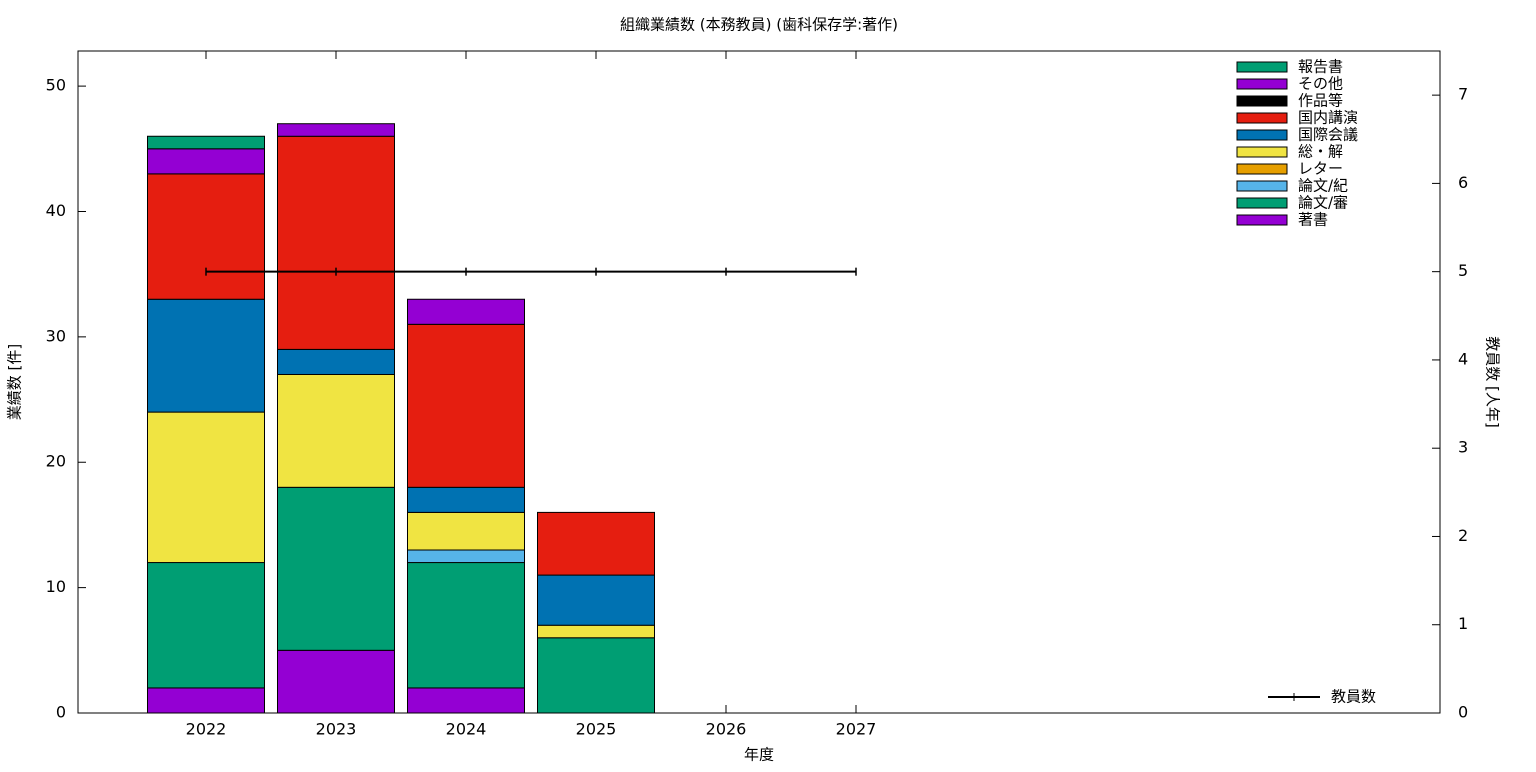  What do you see at coordinates (1463, 270) in the screenshot?
I see `y2-tick-label: 5` at bounding box center [1463, 270].